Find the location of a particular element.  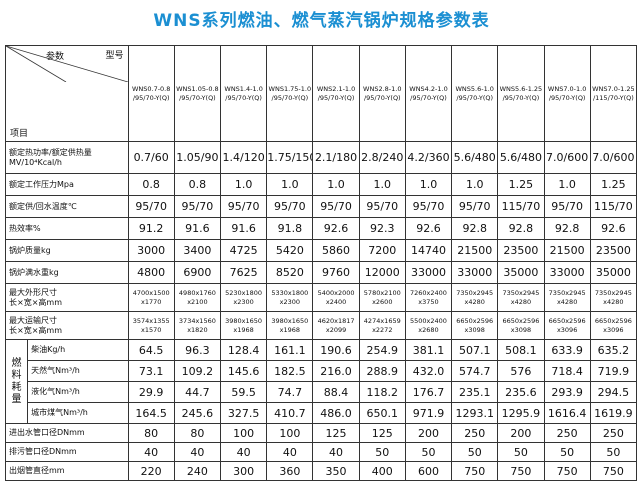

value-cell: 118.2 is located at coordinates (382, 392).